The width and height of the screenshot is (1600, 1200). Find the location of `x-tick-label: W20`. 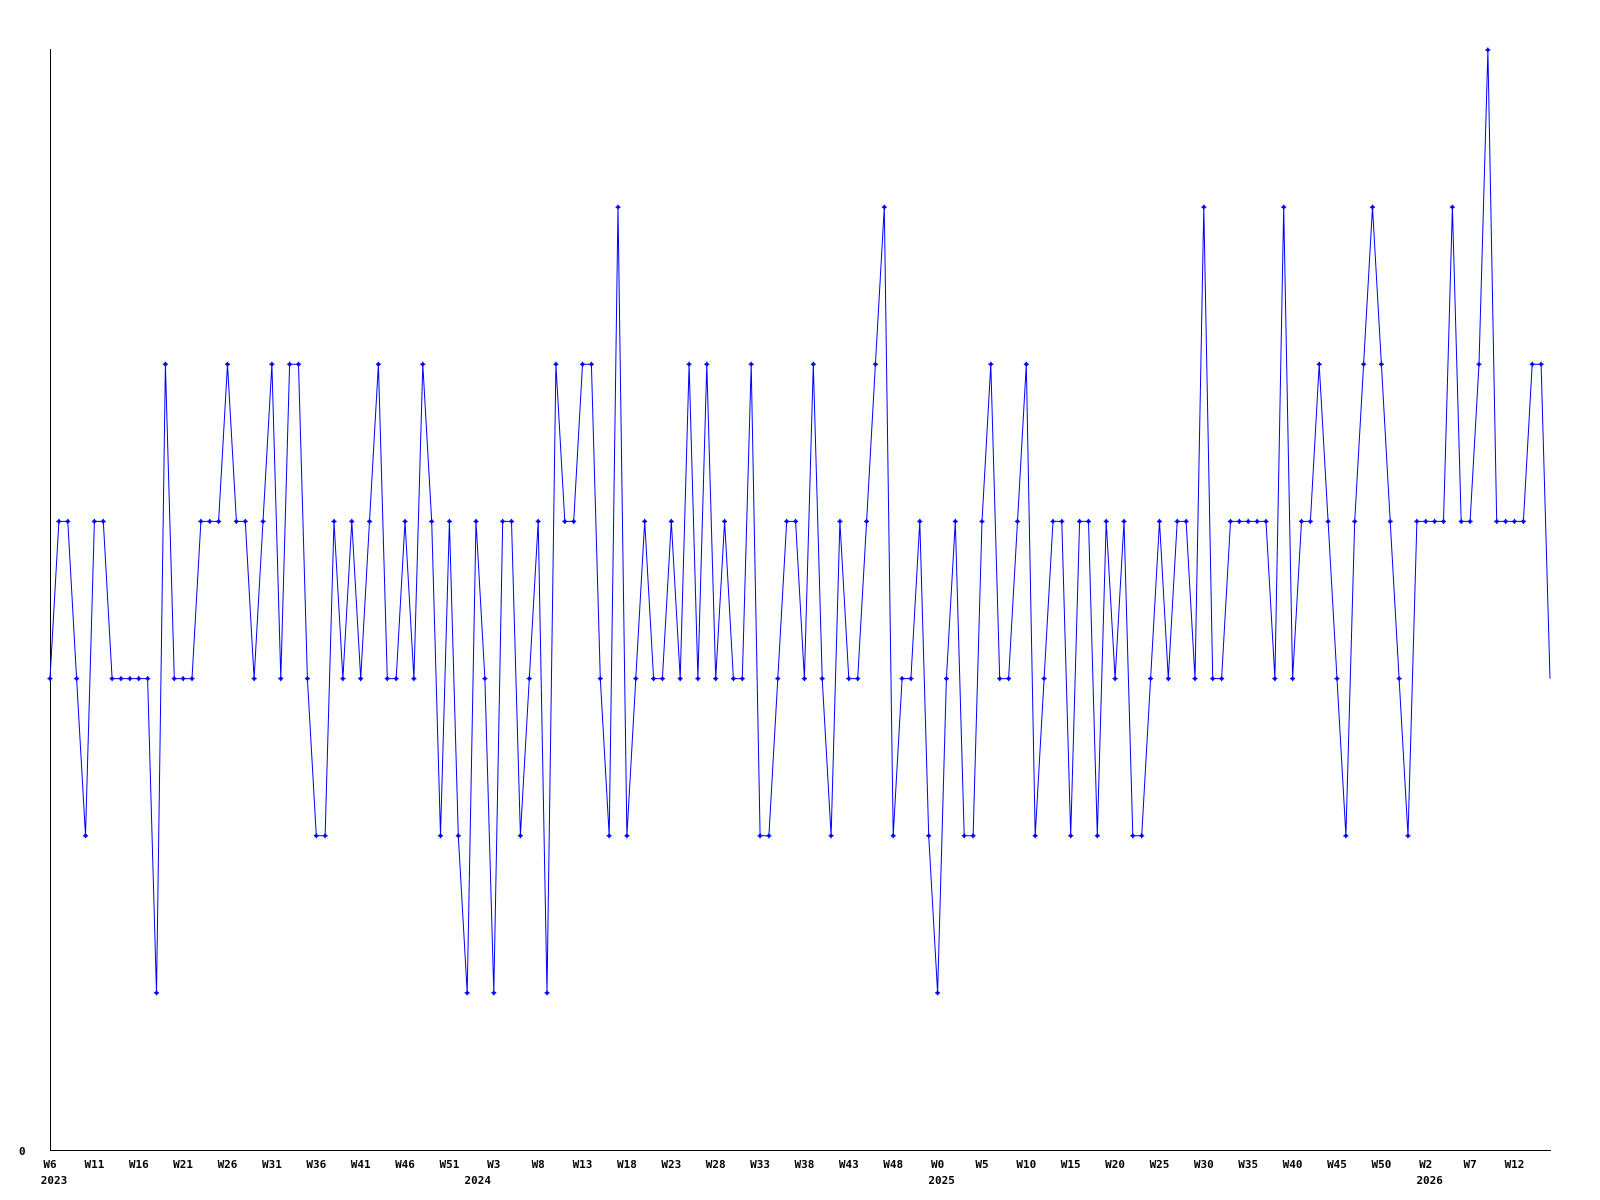

x-tick-label: W20 is located at coordinates (1115, 1164).